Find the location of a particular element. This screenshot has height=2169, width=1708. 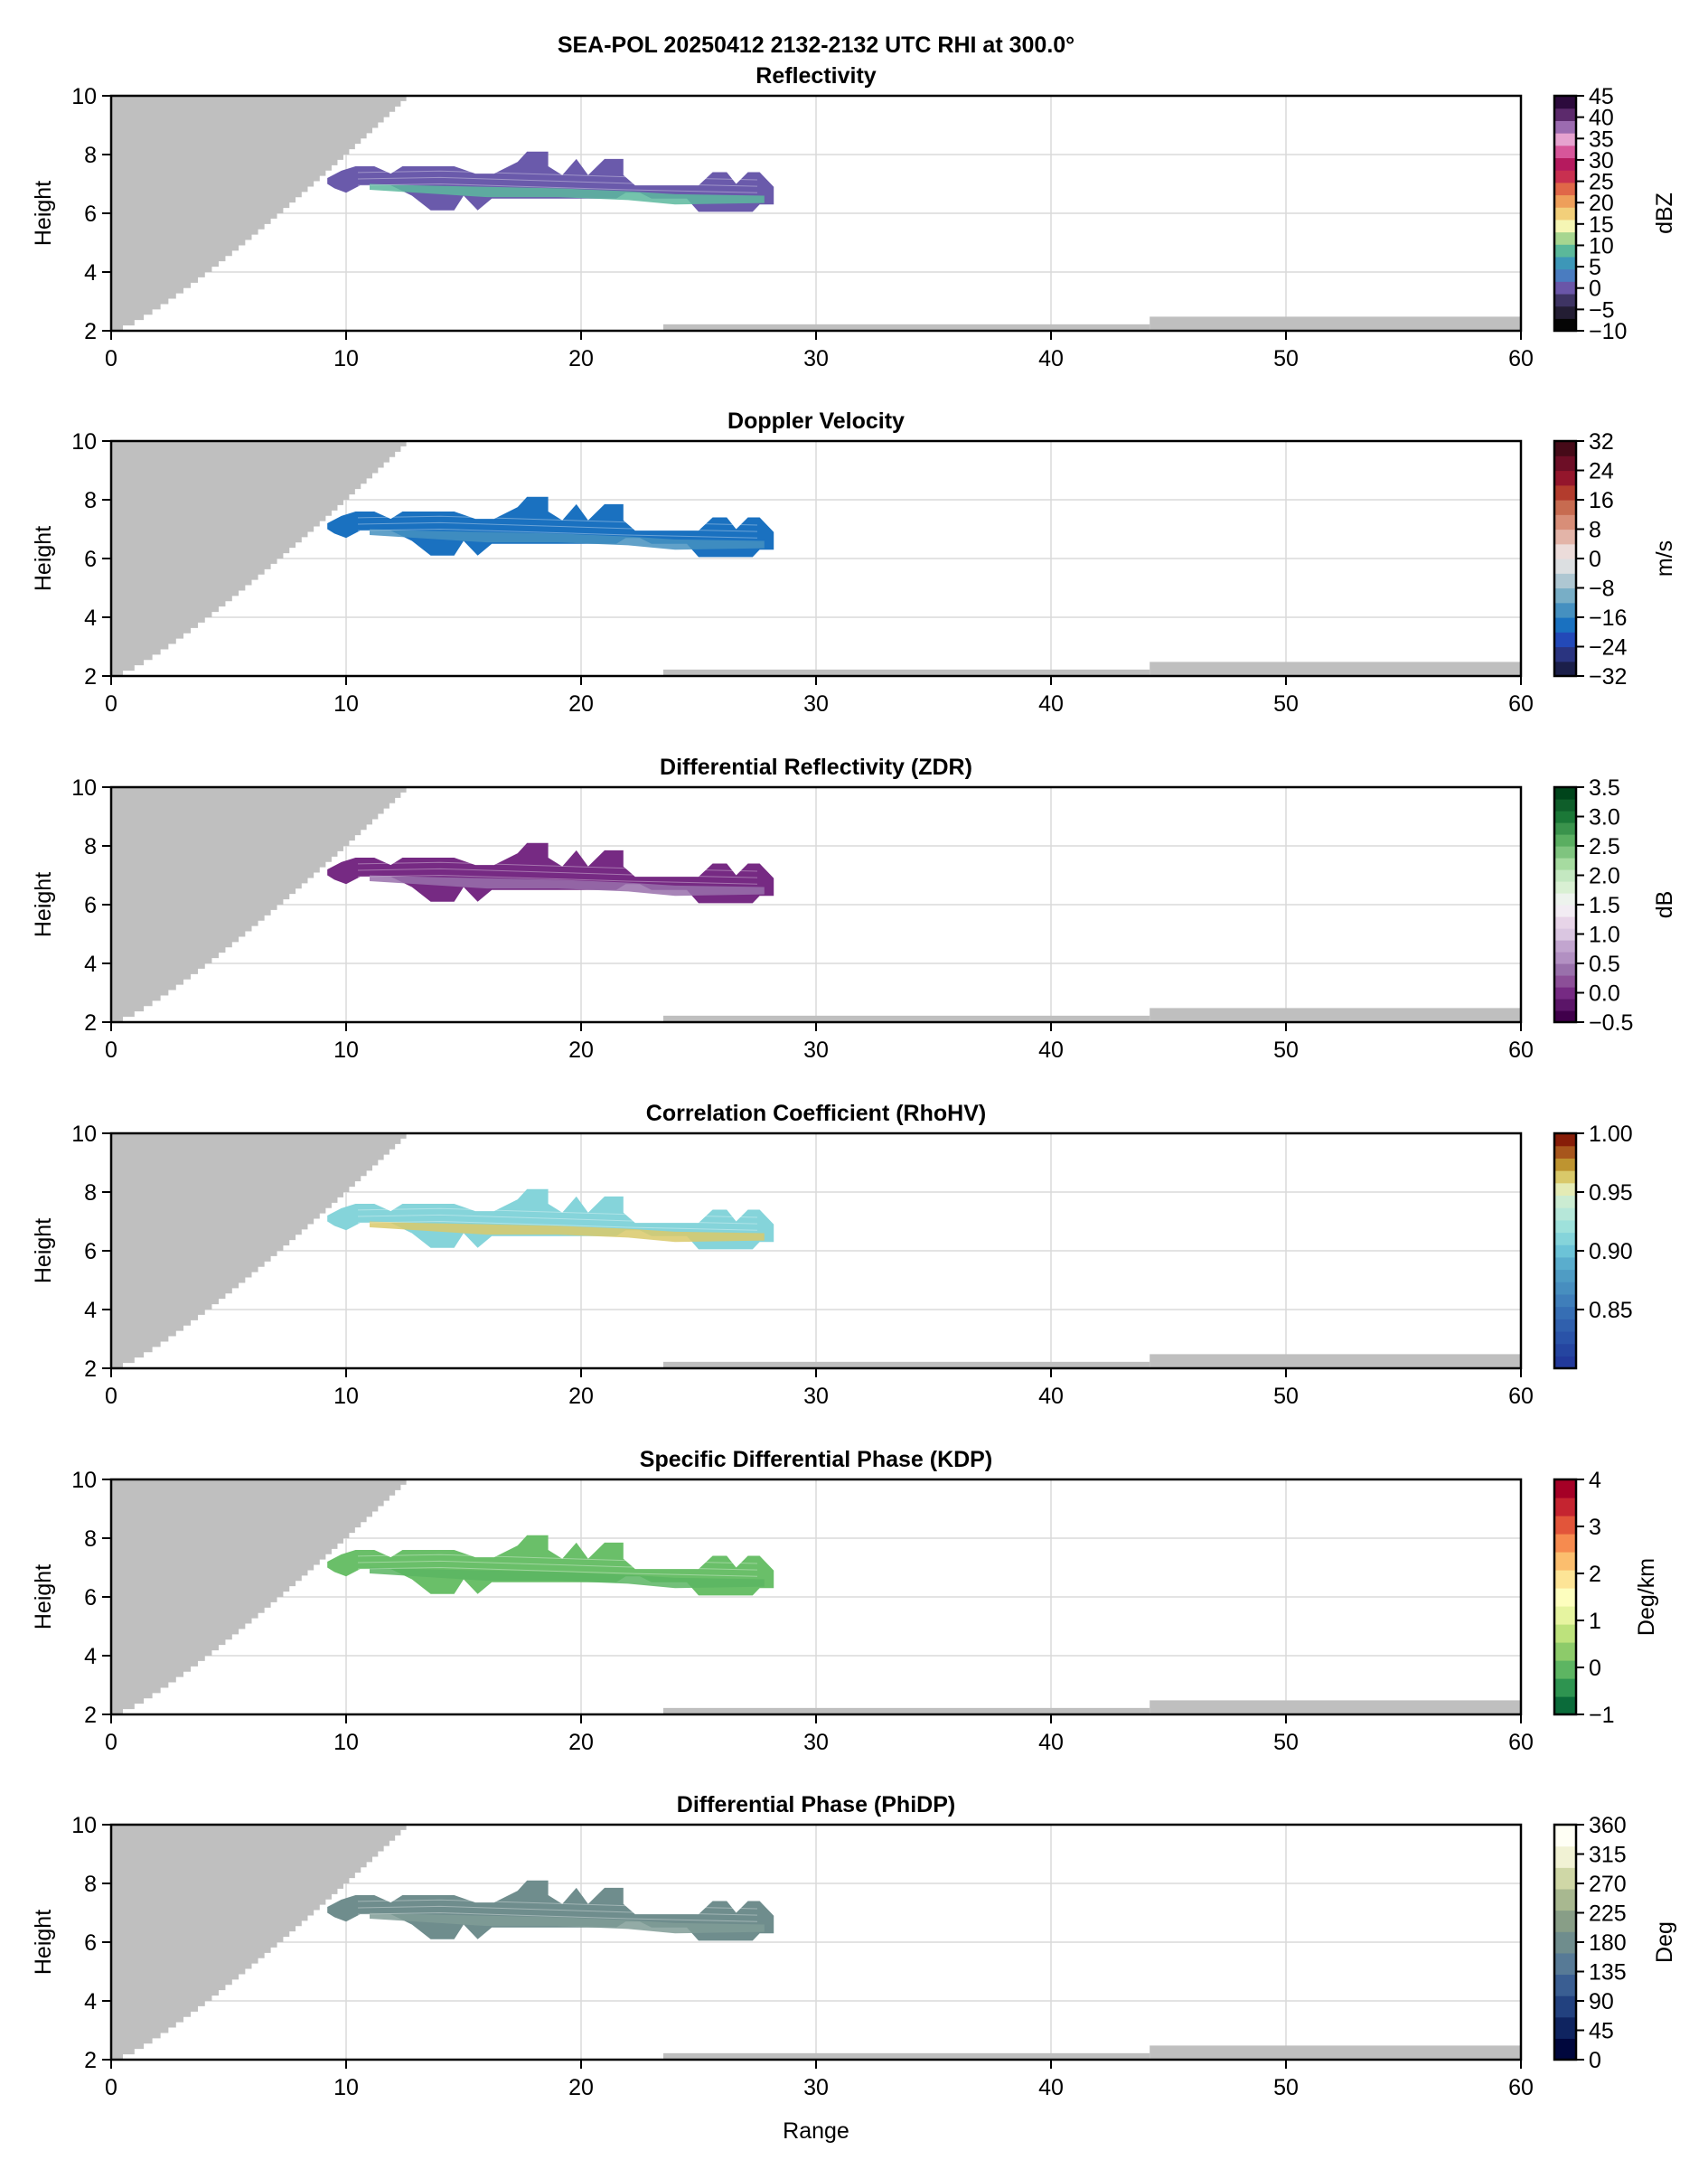

colorbar-tick-label: 5 is located at coordinates (1595, 268).